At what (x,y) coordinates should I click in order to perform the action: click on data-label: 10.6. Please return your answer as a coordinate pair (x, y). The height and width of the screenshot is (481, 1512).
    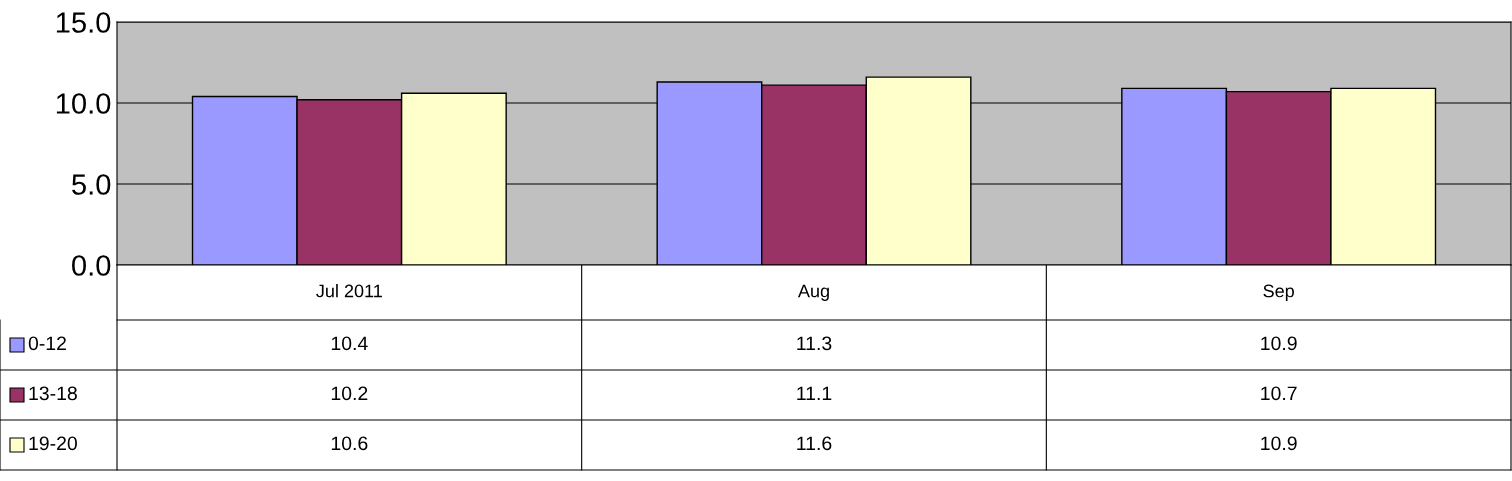
    Looking at the image, I should click on (349, 443).